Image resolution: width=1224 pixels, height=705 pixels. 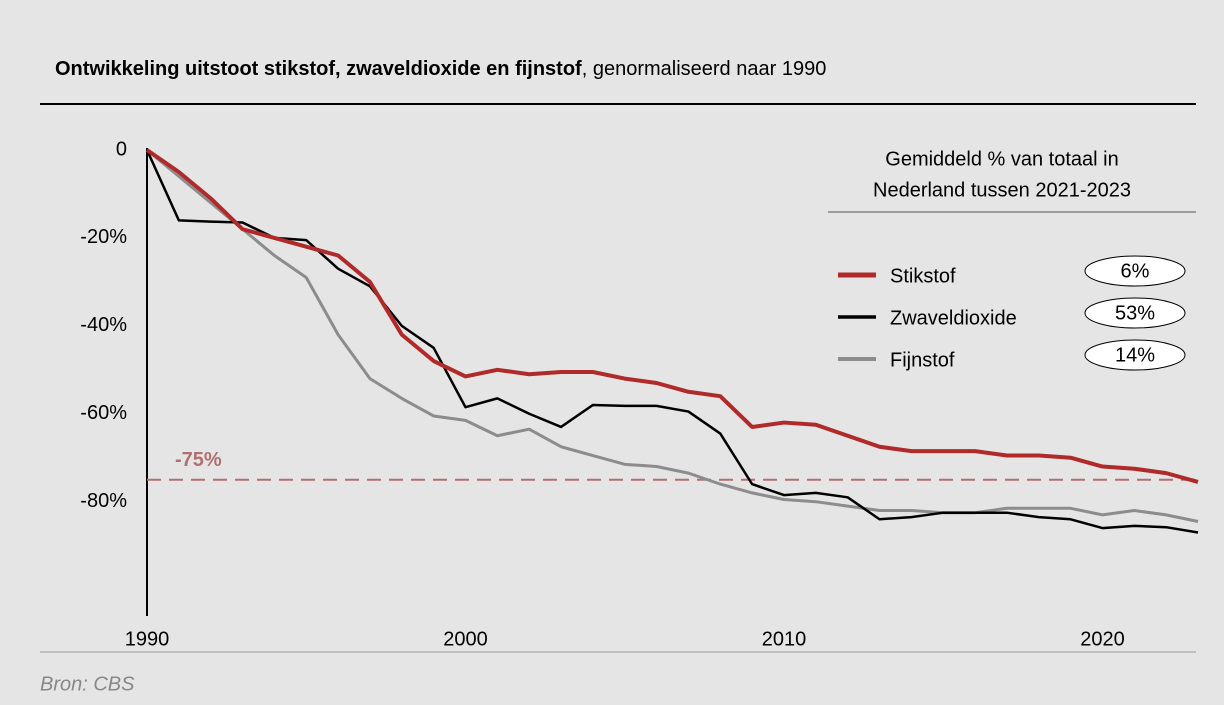 What do you see at coordinates (121, 149) in the screenshot?
I see `y-tick-label: 0` at bounding box center [121, 149].